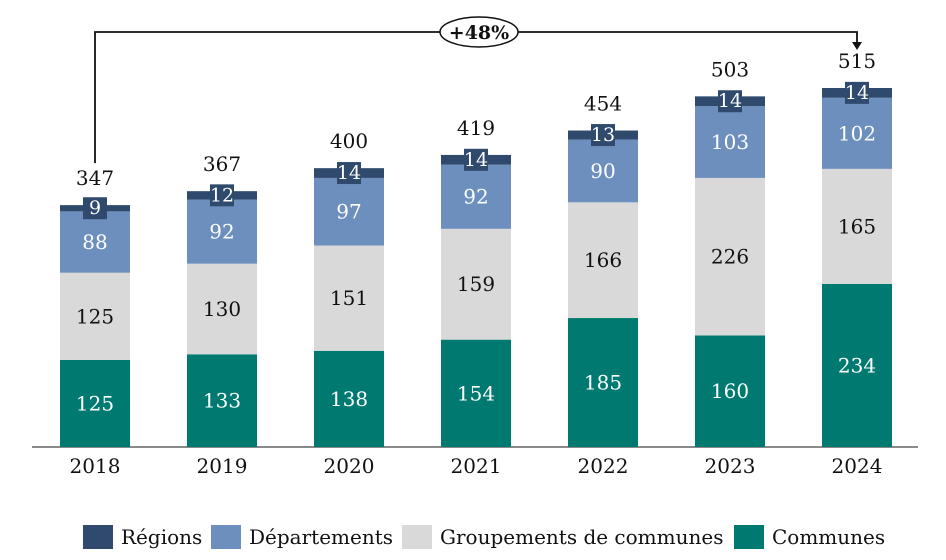  What do you see at coordinates (749, 537) in the screenshot?
I see `legend-swatch-communes` at bounding box center [749, 537].